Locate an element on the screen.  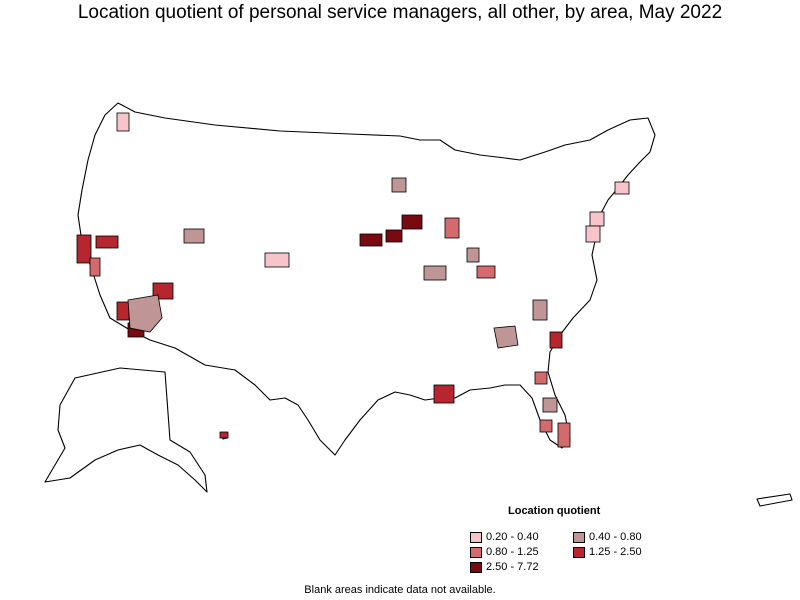
puerto-rico-outline is located at coordinates (774, 500).